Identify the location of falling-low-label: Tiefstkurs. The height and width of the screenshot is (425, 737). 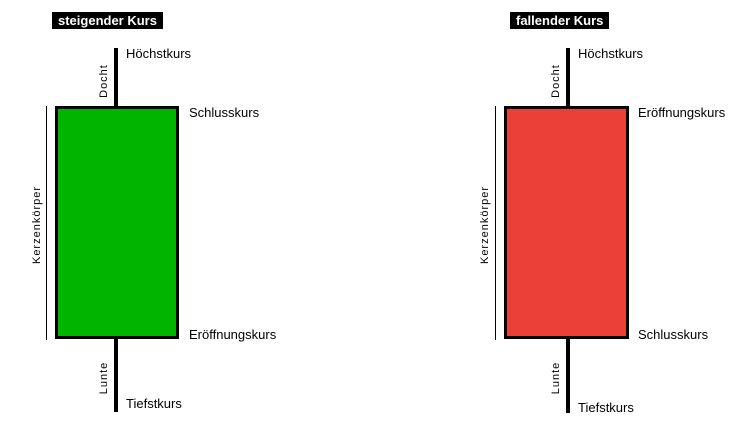
(606, 407).